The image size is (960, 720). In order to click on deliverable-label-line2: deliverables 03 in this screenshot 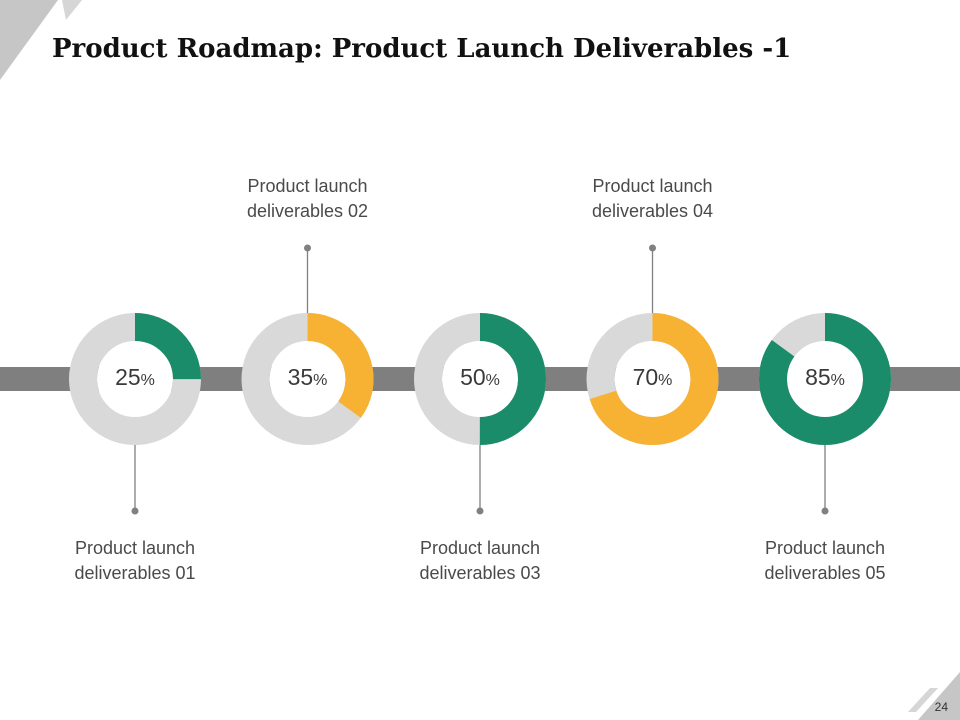, I will do `click(480, 573)`.